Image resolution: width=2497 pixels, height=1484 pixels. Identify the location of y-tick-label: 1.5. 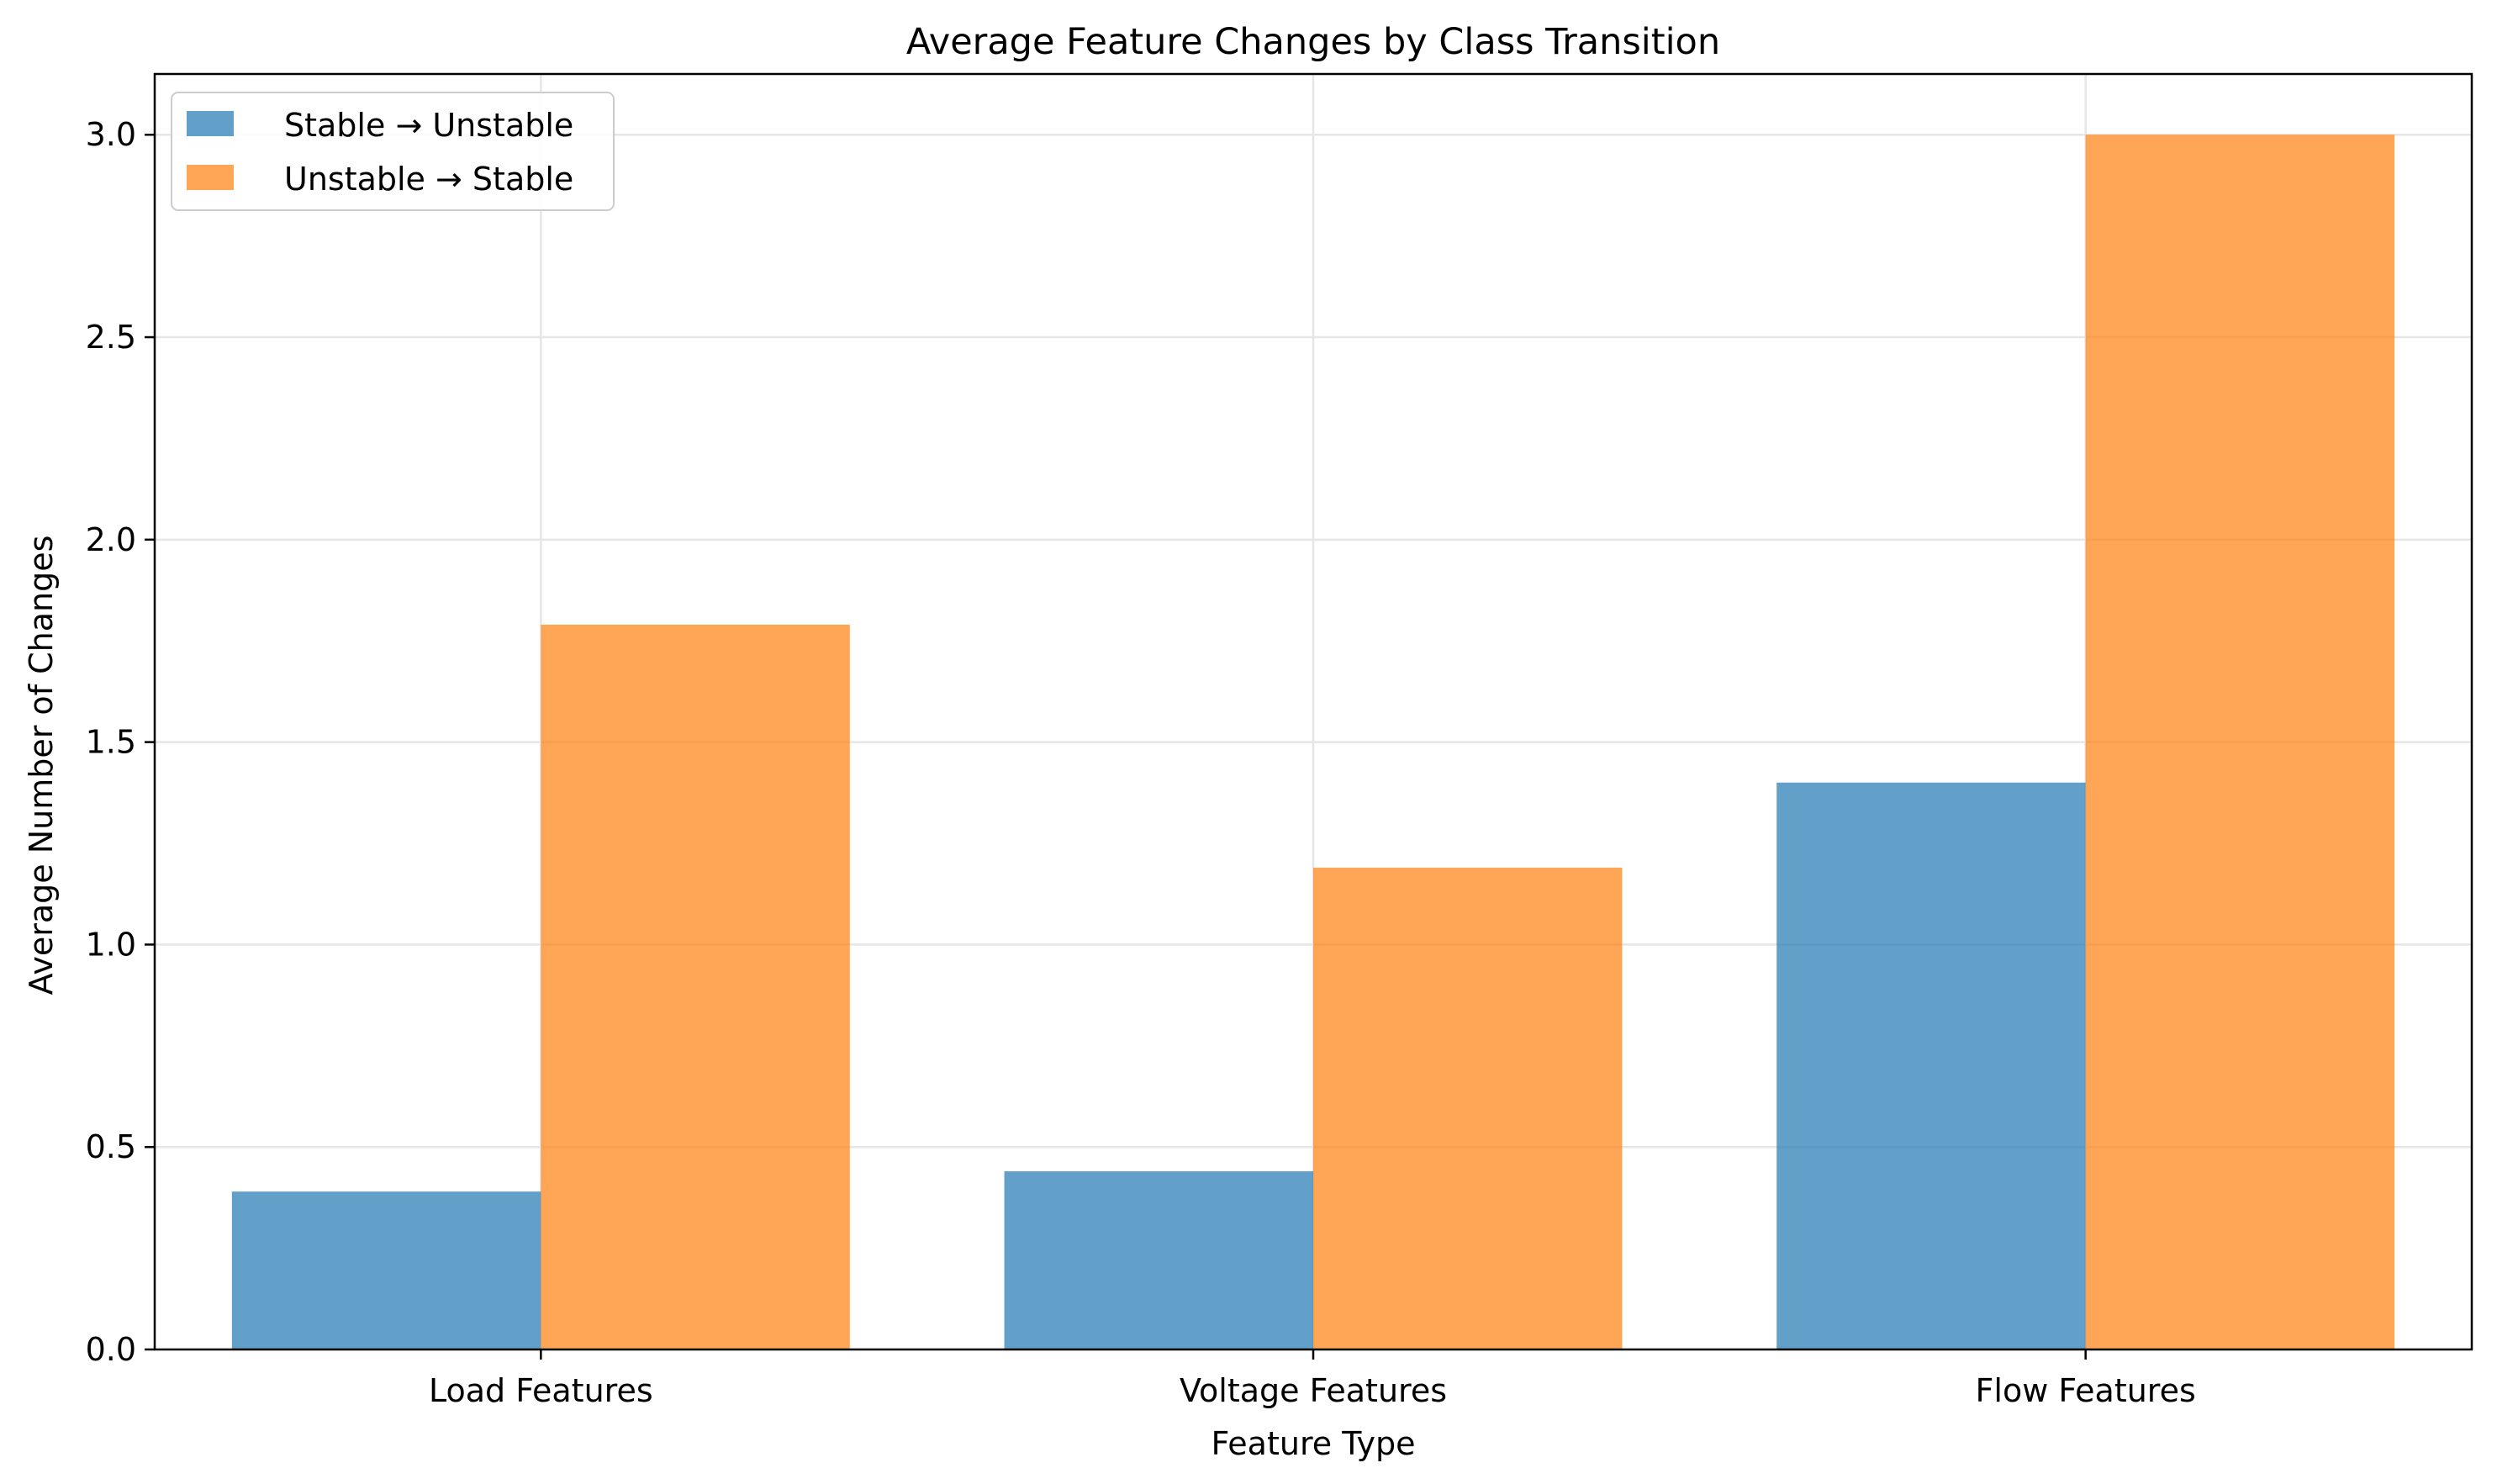
(111, 742).